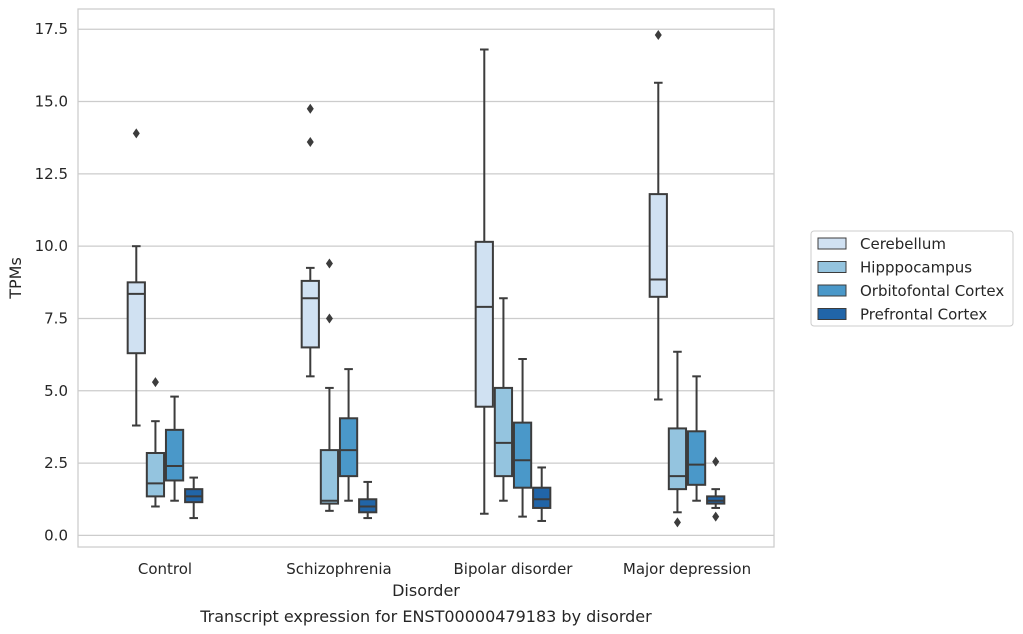 This screenshot has height=634, width=1023. What do you see at coordinates (56, 318) in the screenshot?
I see `y-tick-label: 7.5` at bounding box center [56, 318].